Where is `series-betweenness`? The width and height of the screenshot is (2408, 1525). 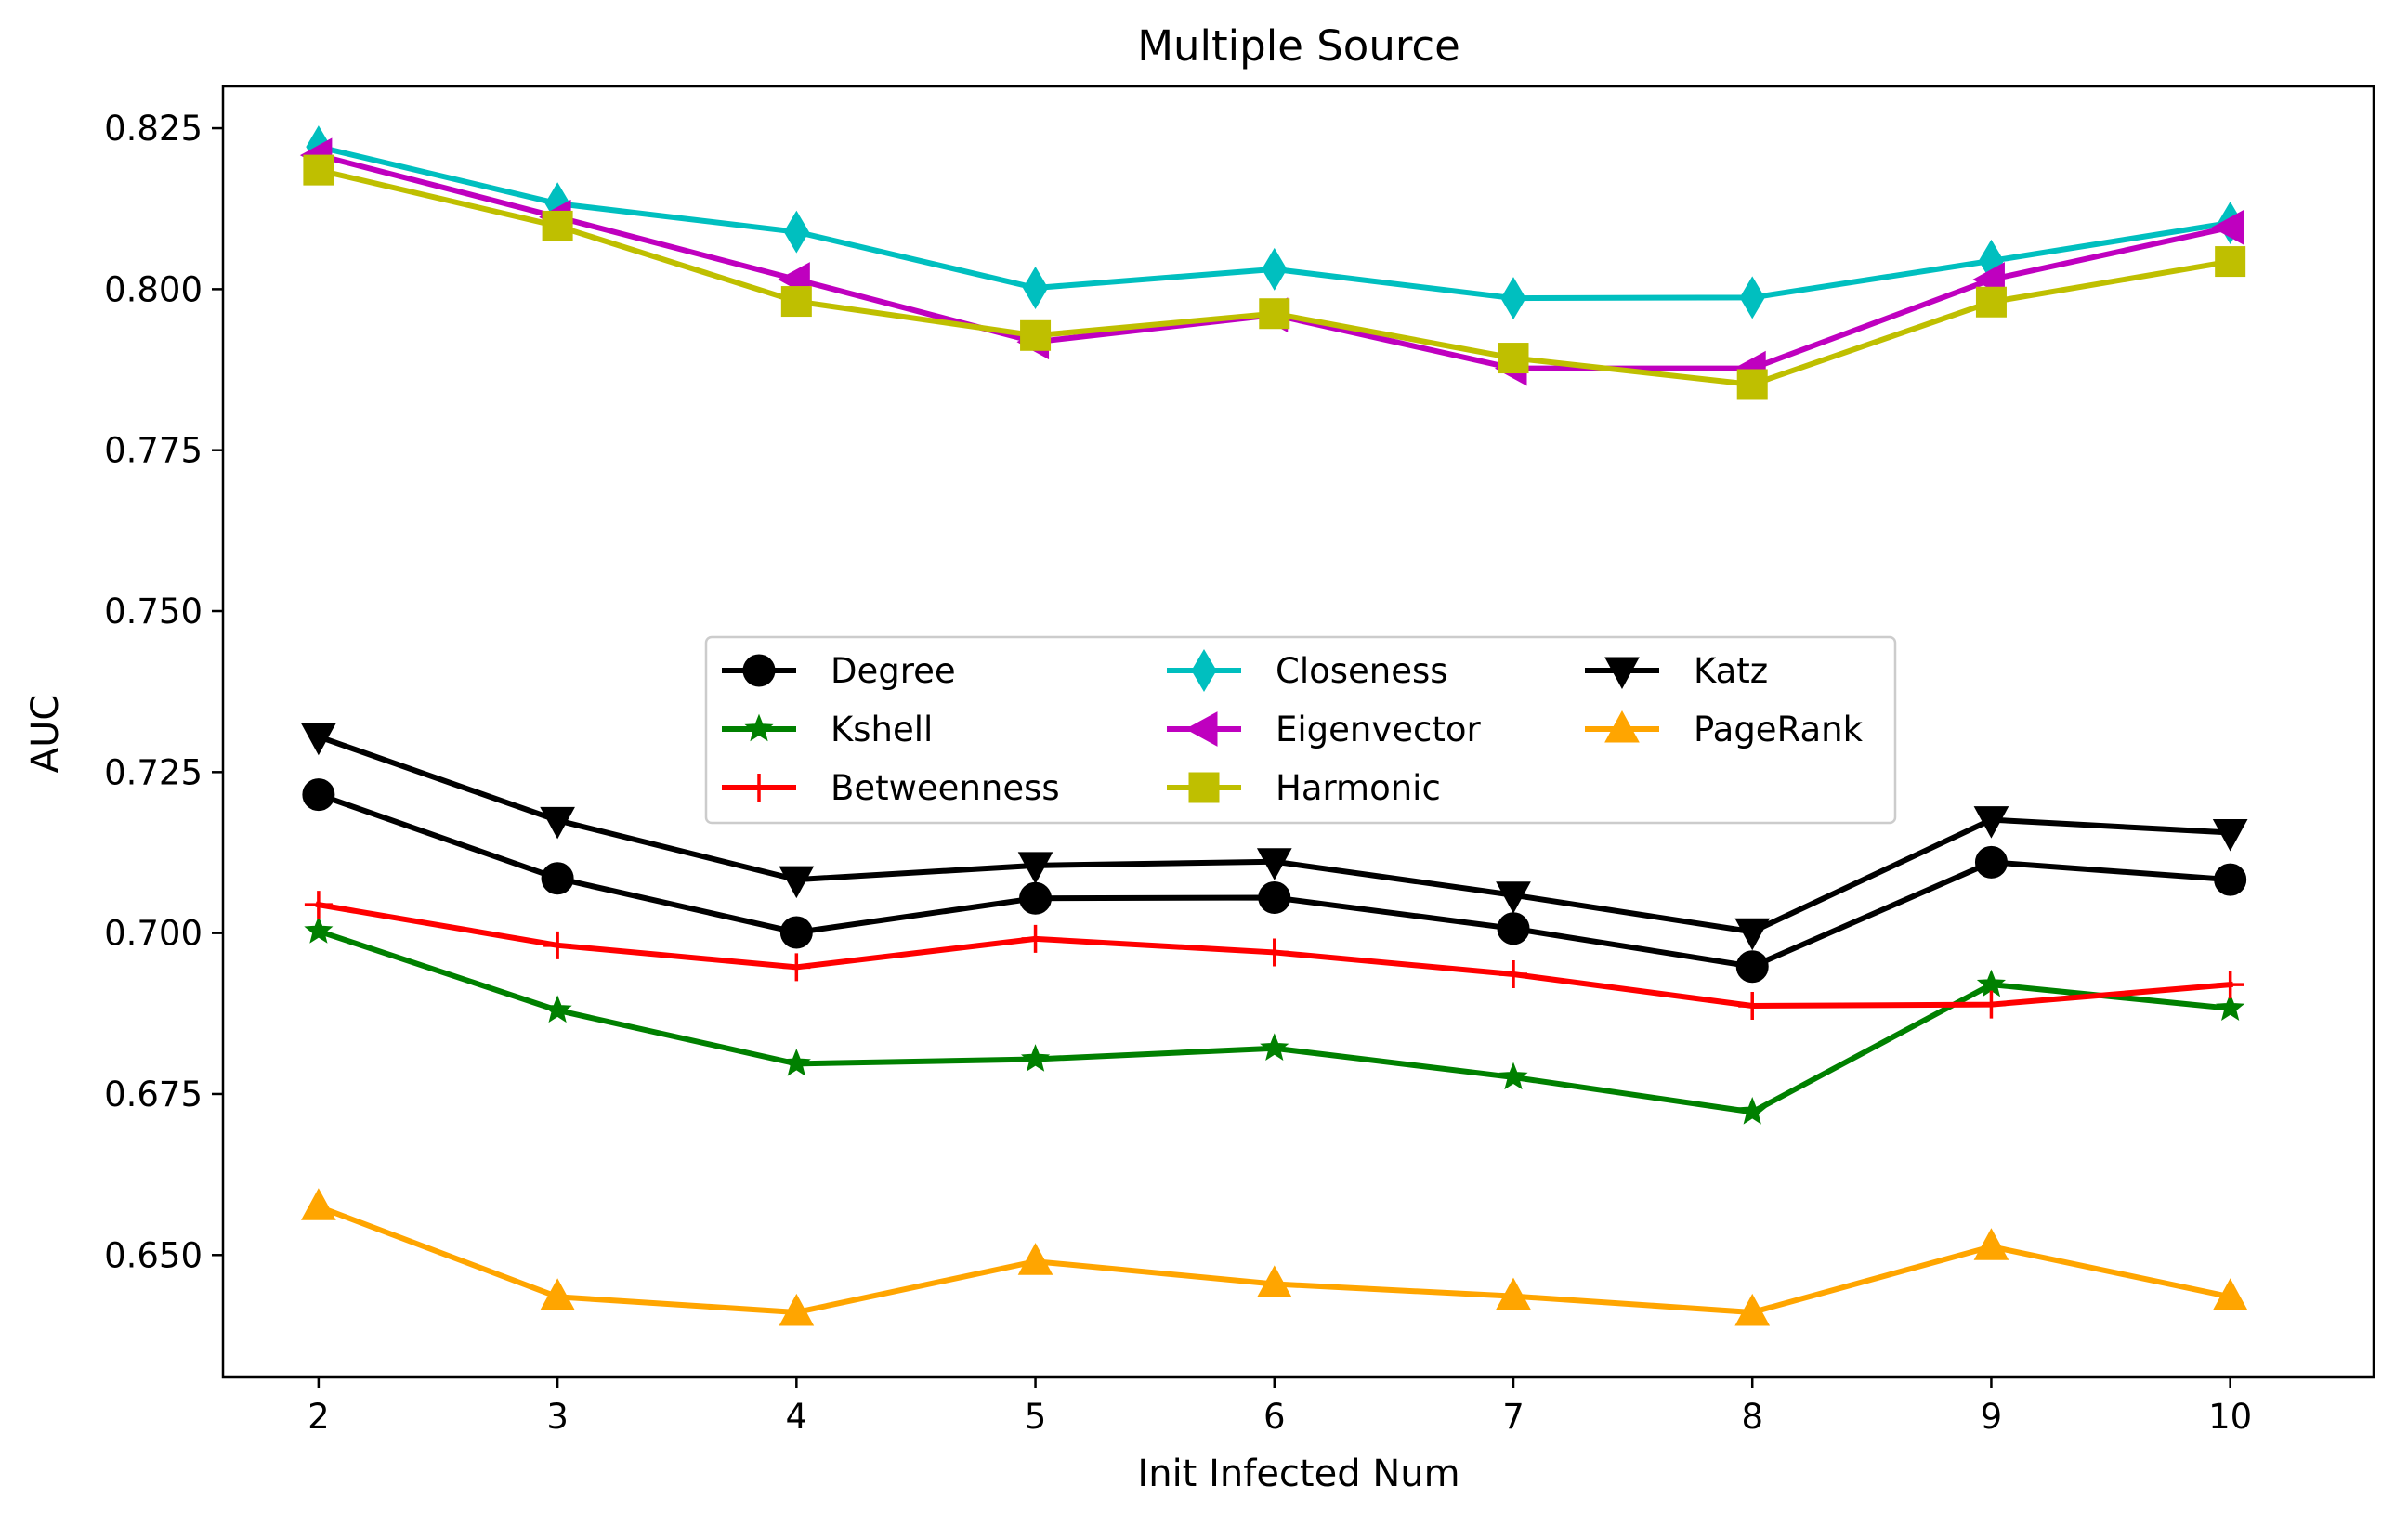
series-betweenness is located at coordinates (1274, 955).